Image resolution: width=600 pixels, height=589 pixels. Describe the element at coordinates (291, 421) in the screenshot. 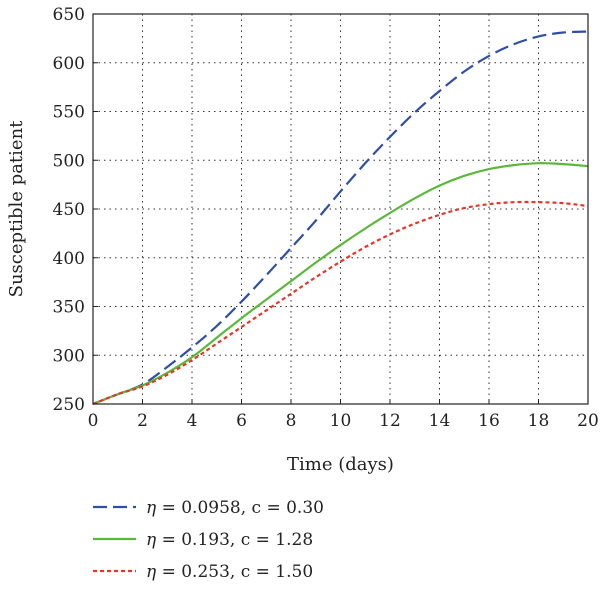

I see `x-tick-label: 8` at that location.